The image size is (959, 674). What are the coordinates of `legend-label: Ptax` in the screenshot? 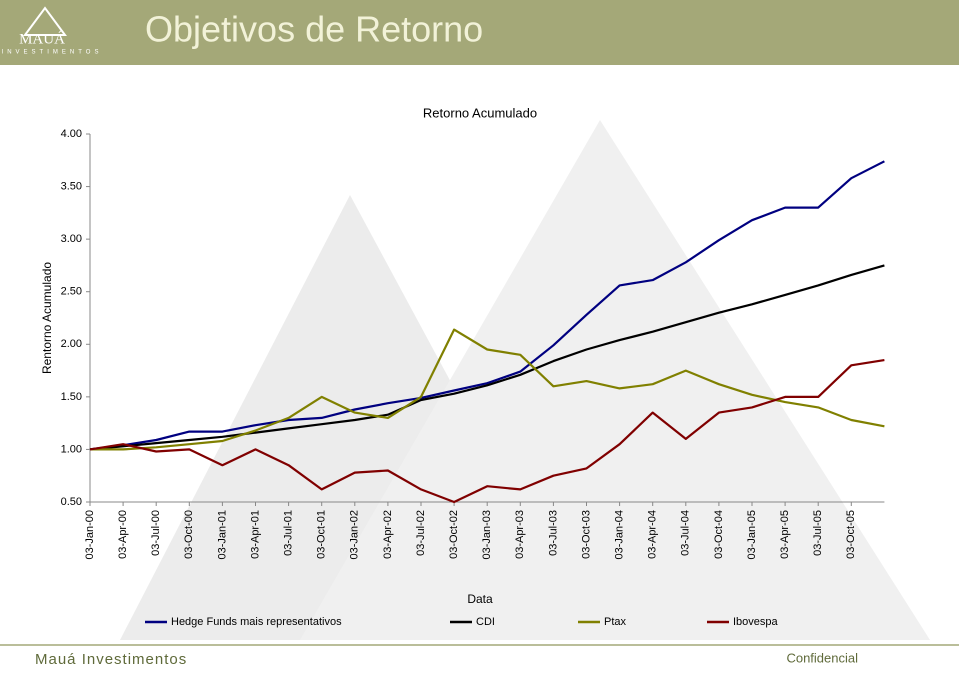 It's located at (615, 622).